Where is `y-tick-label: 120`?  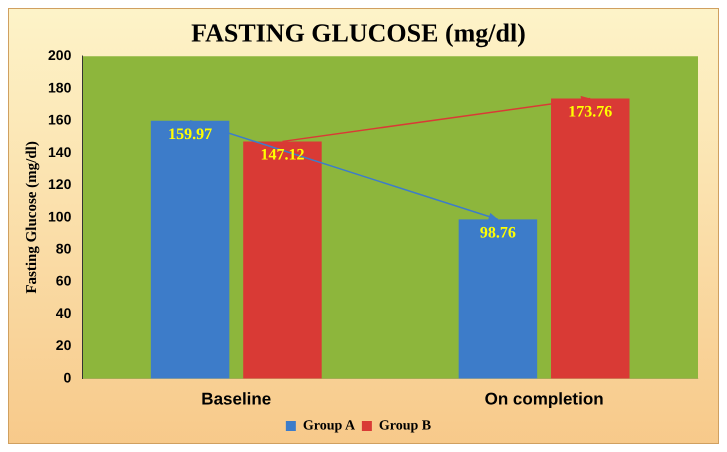
y-tick-label: 120 is located at coordinates (60, 184).